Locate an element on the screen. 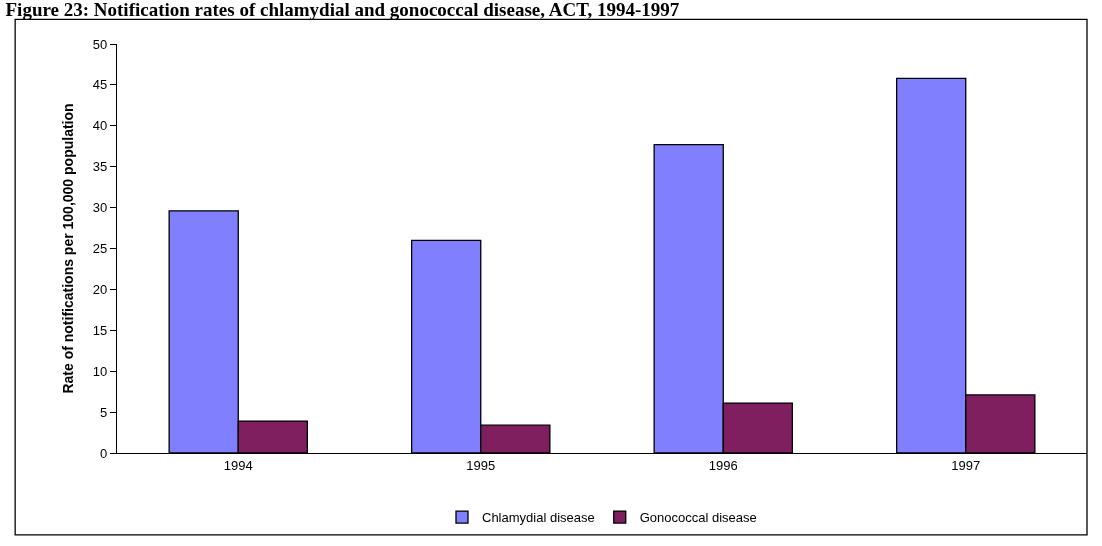 The height and width of the screenshot is (546, 1102). x-tick-label: 1997 is located at coordinates (966, 465).